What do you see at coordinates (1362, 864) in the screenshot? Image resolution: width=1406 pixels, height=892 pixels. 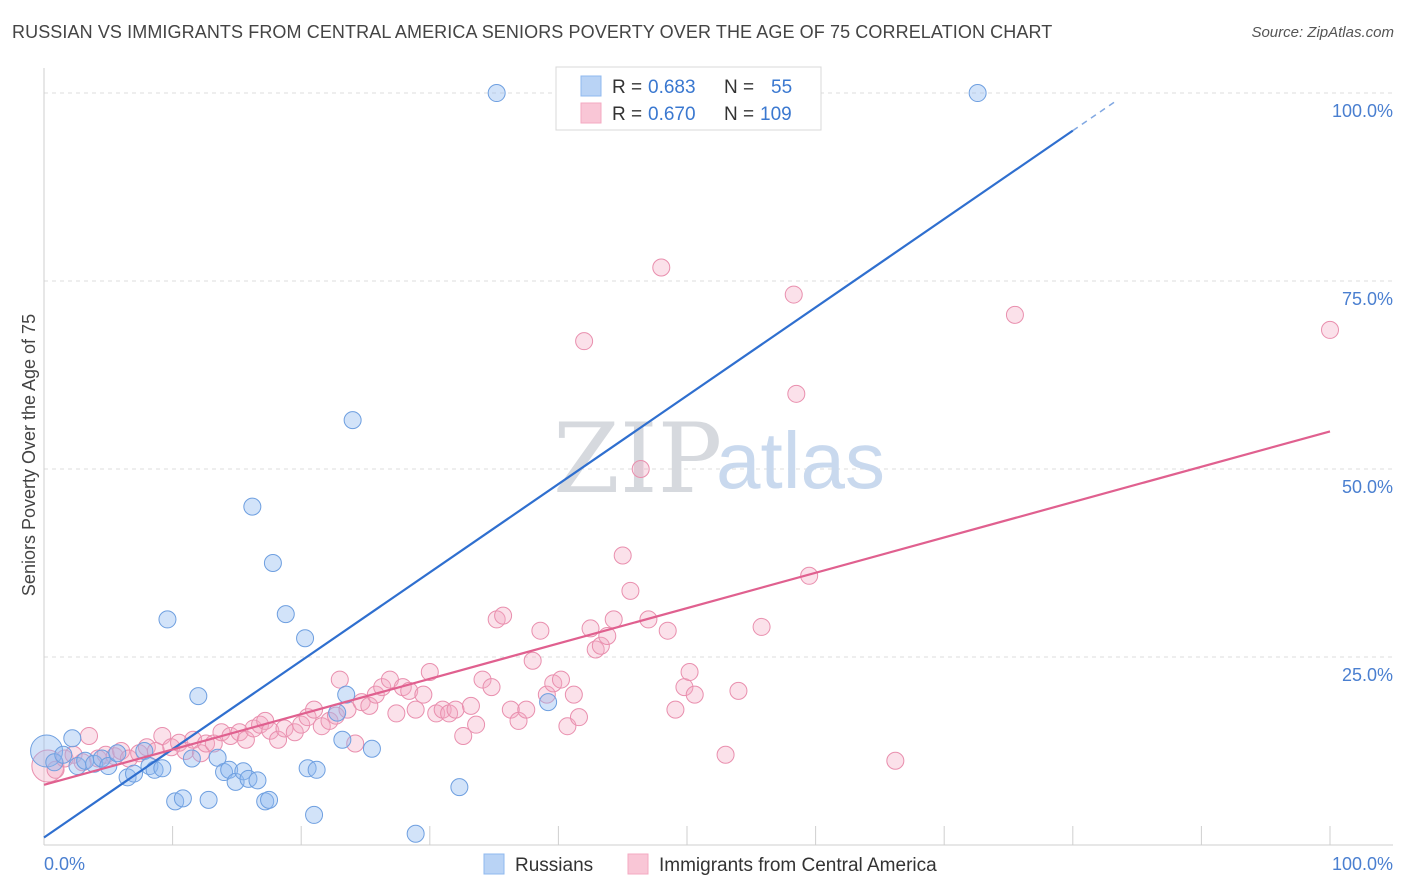 I see `x-tick-label: 100.0%` at bounding box center [1362, 864].